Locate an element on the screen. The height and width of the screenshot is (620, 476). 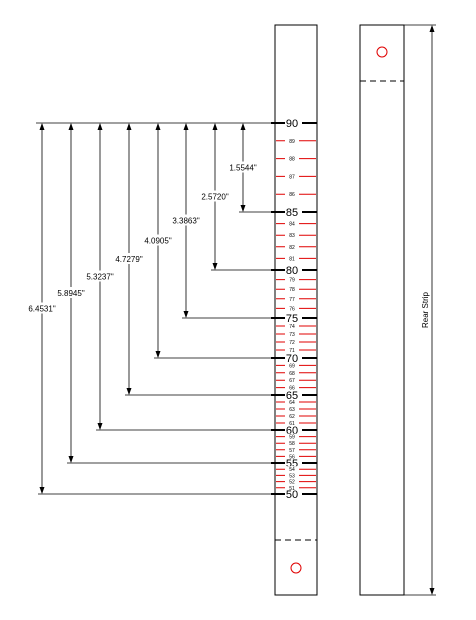
minor-label-78: 78 is located at coordinates (292, 290).